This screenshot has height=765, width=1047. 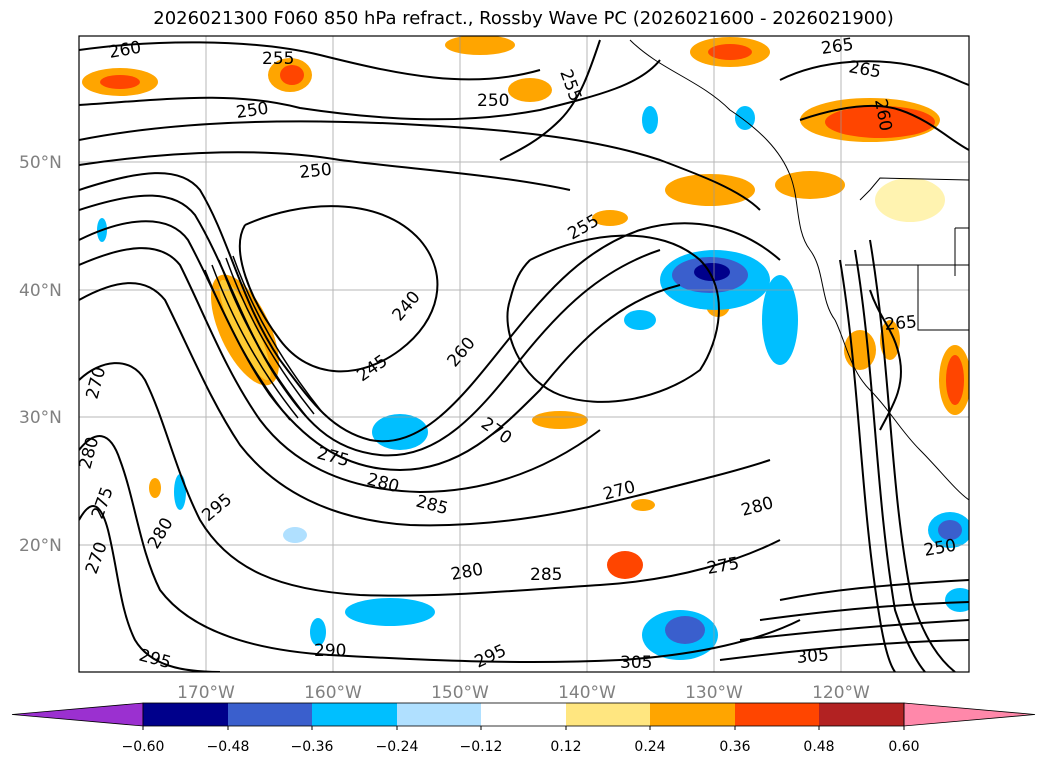 What do you see at coordinates (649, 747) in the screenshot?
I see `colorbar-tick-label: 0.24` at bounding box center [649, 747].